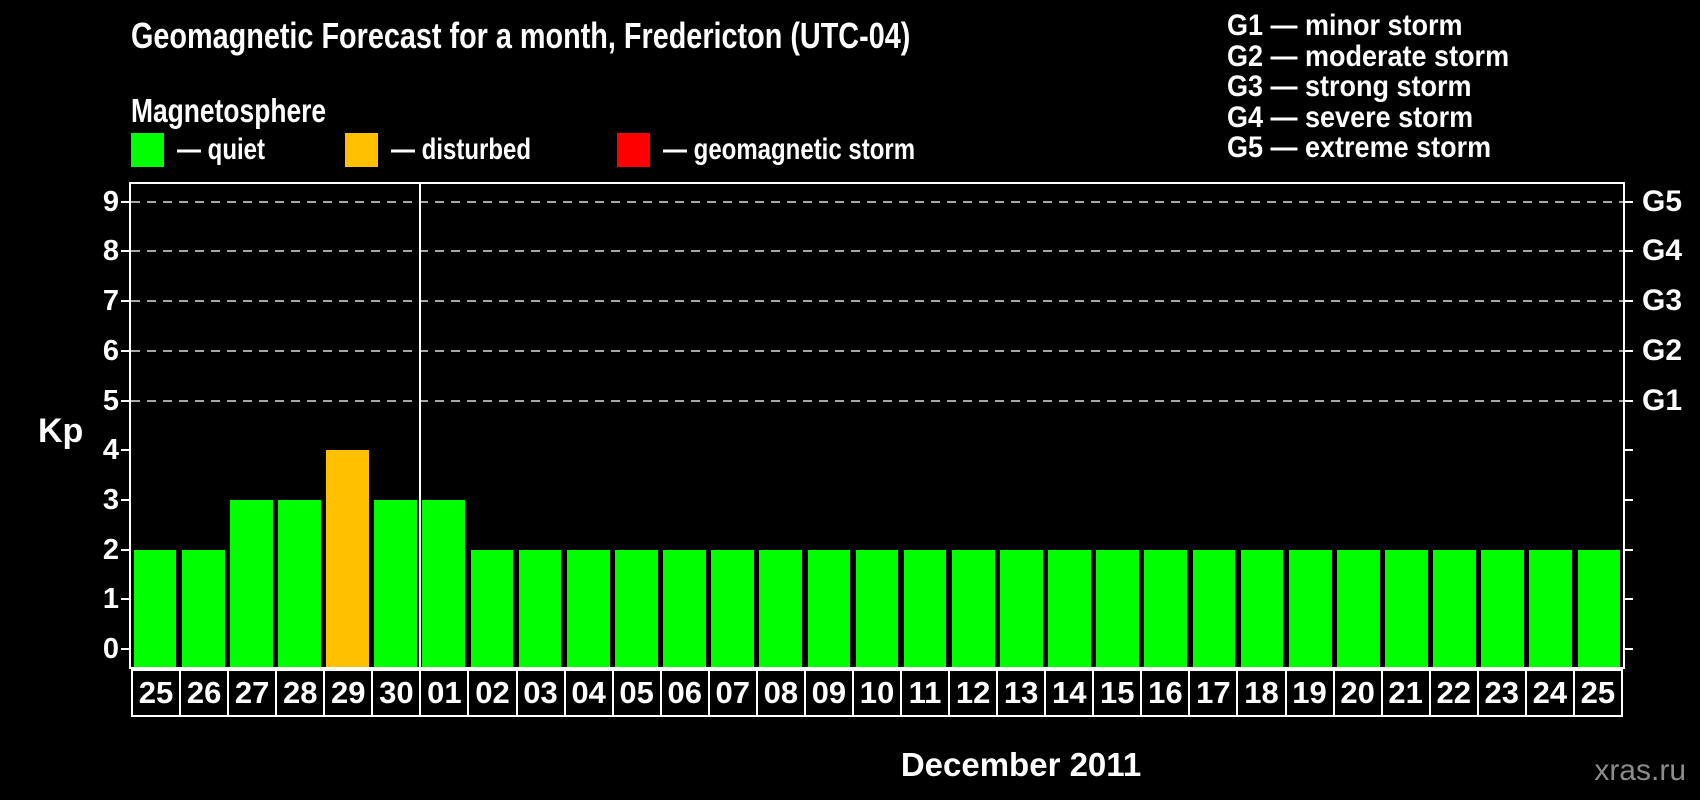 This screenshot has width=1700, height=800. I want to click on day-label-cell: 06, so click(684, 693).